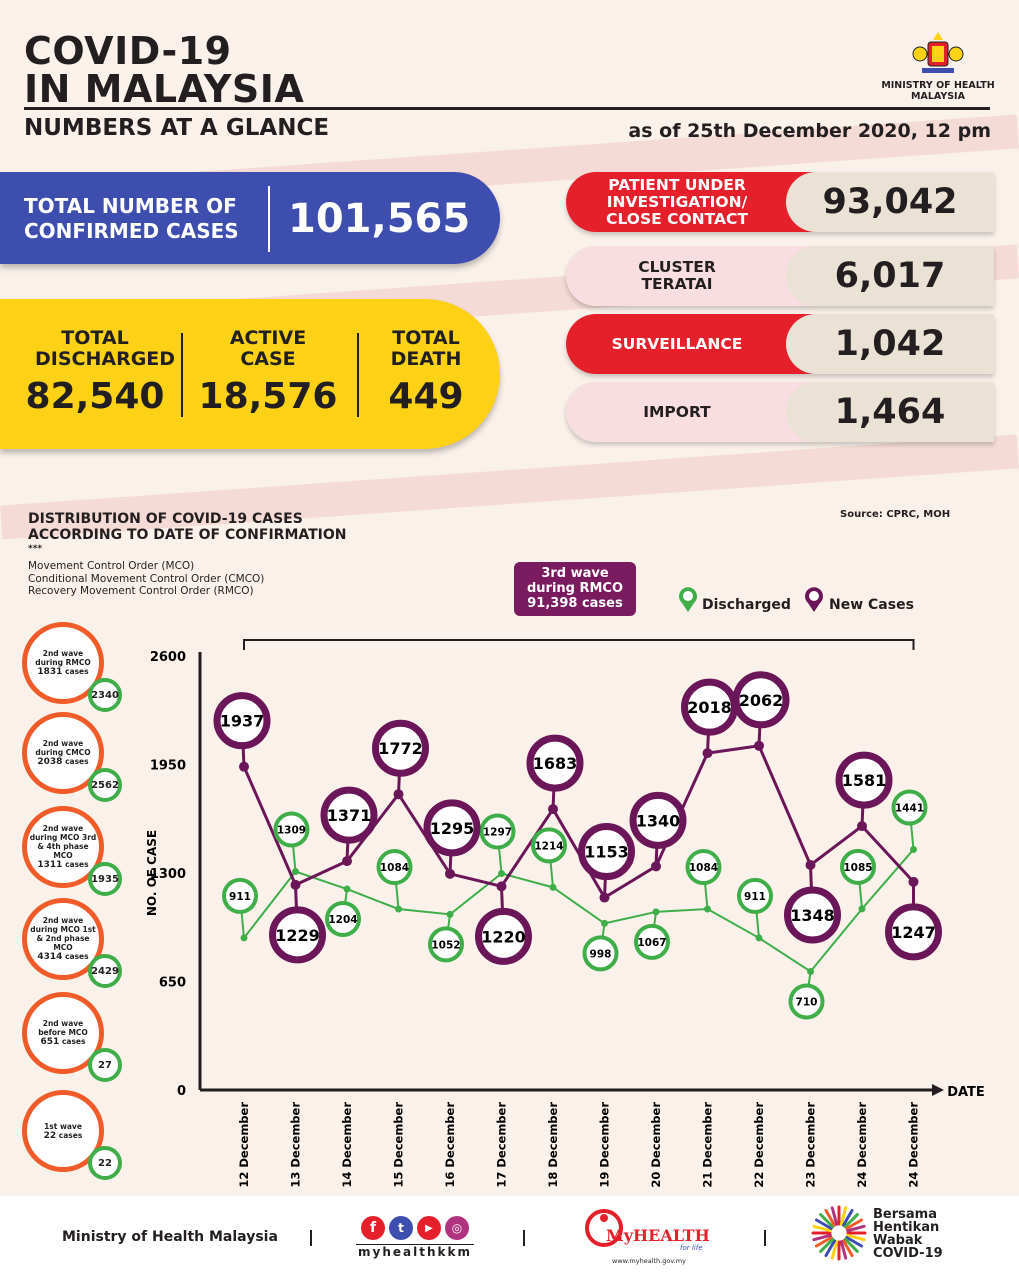 This screenshot has width=1019, height=1280. Describe the element at coordinates (297, 935) in the screenshot. I see `new-cases-data-label: 1229` at that location.